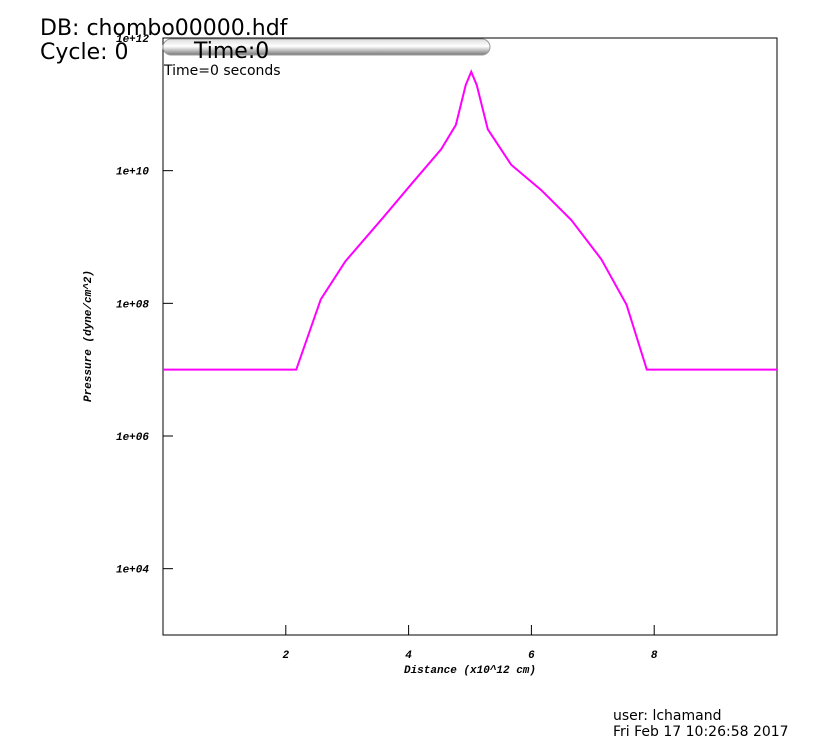  What do you see at coordinates (701, 732) in the screenshot?
I see `date-label: Fri Feb 17 10:26:58 2017` at bounding box center [701, 732].